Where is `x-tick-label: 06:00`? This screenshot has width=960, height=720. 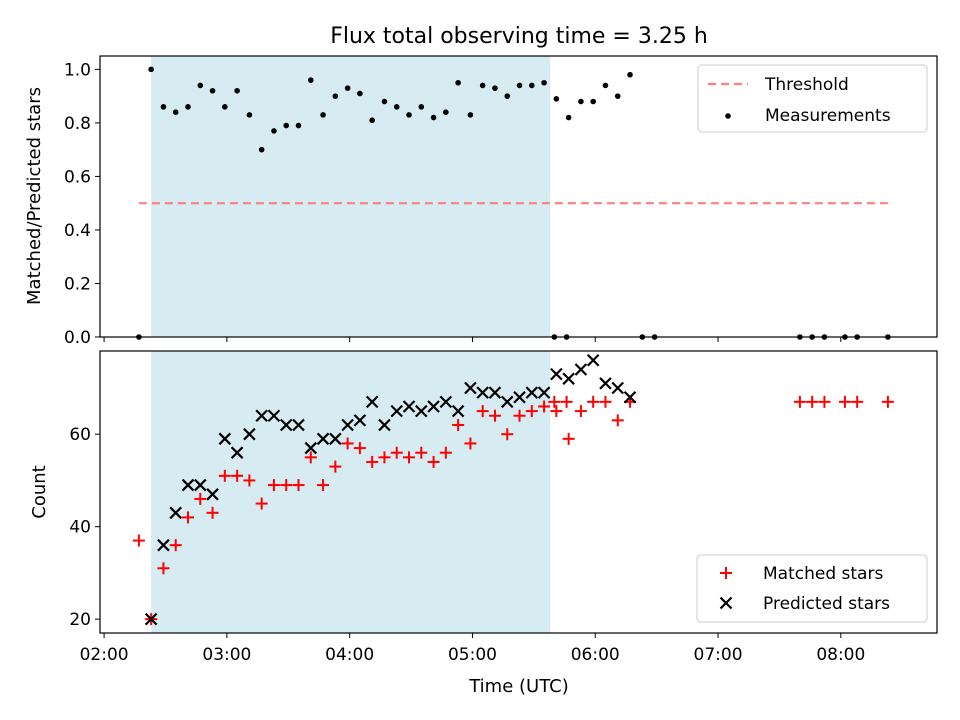
x-tick-label: 06:00 is located at coordinates (595, 655).